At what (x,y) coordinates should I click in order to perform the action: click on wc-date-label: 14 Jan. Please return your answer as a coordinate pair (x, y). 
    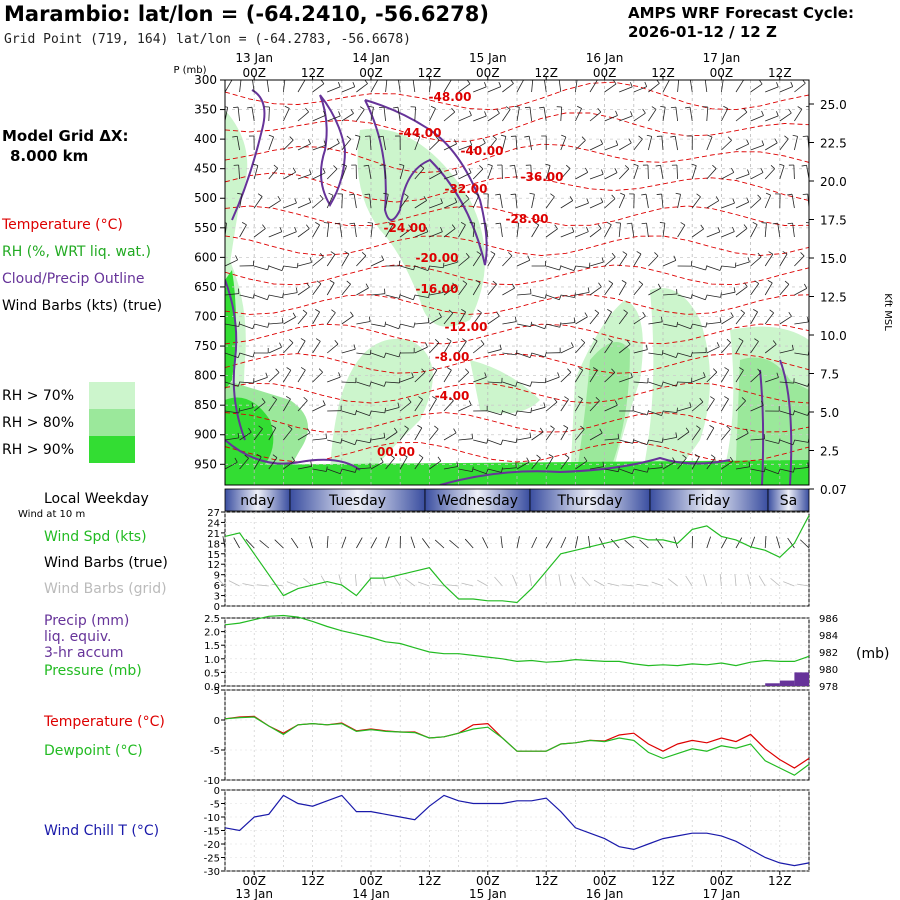
    Looking at the image, I should click on (371, 893).